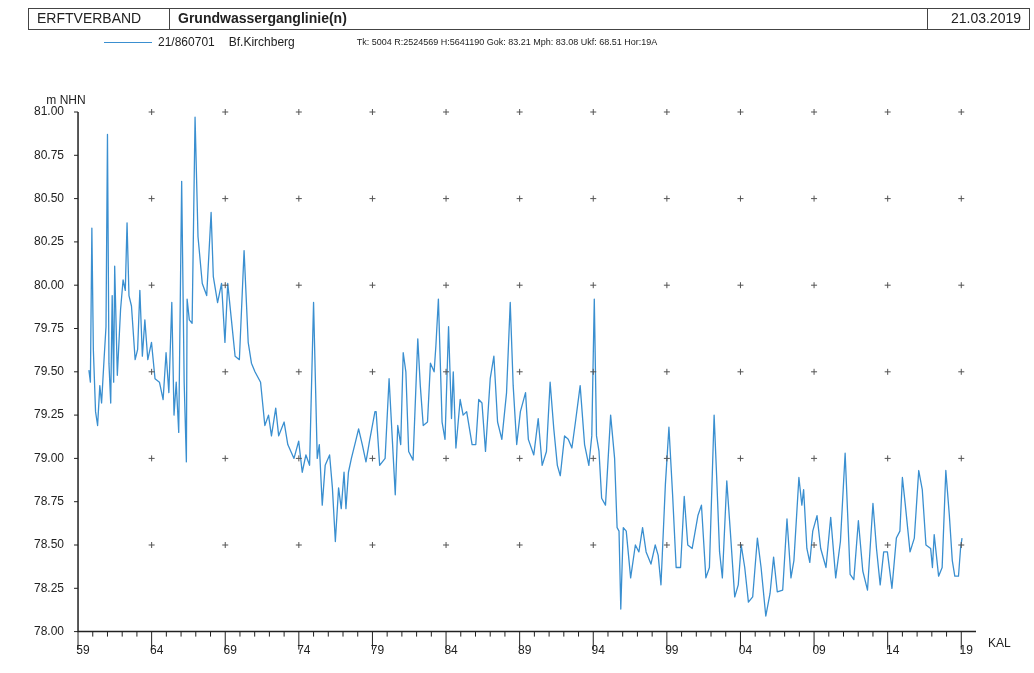  What do you see at coordinates (49, 327) in the screenshot?
I see `y-tick-label: 79.75` at bounding box center [49, 327].